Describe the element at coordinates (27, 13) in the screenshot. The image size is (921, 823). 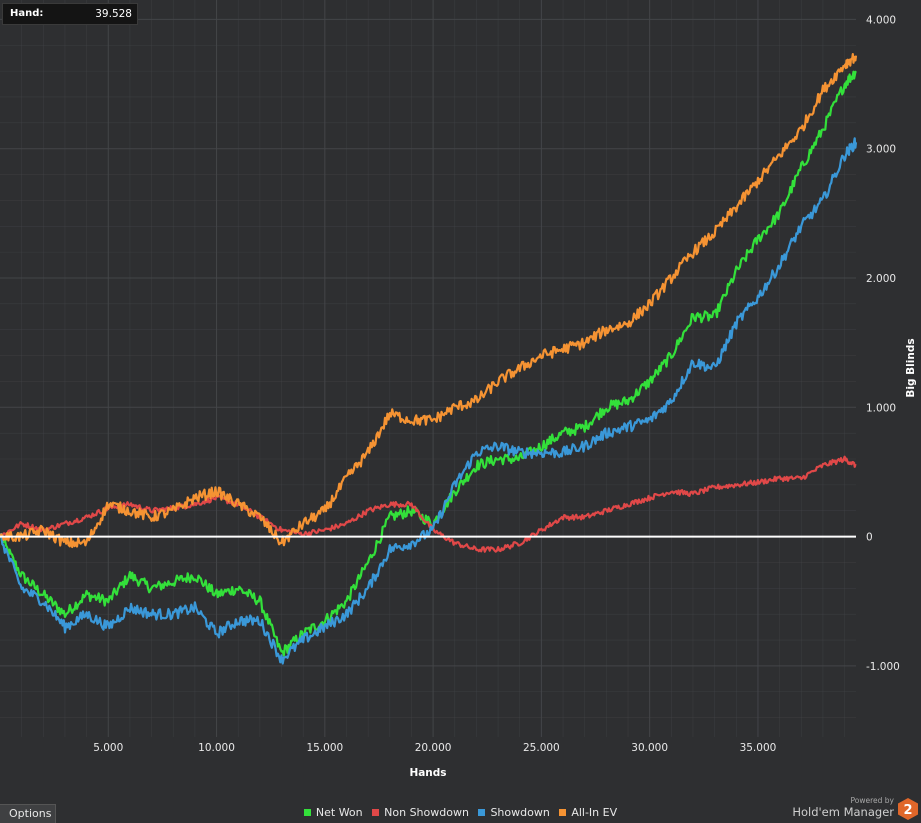
I see `hand-readout-label: Hand:` at that location.